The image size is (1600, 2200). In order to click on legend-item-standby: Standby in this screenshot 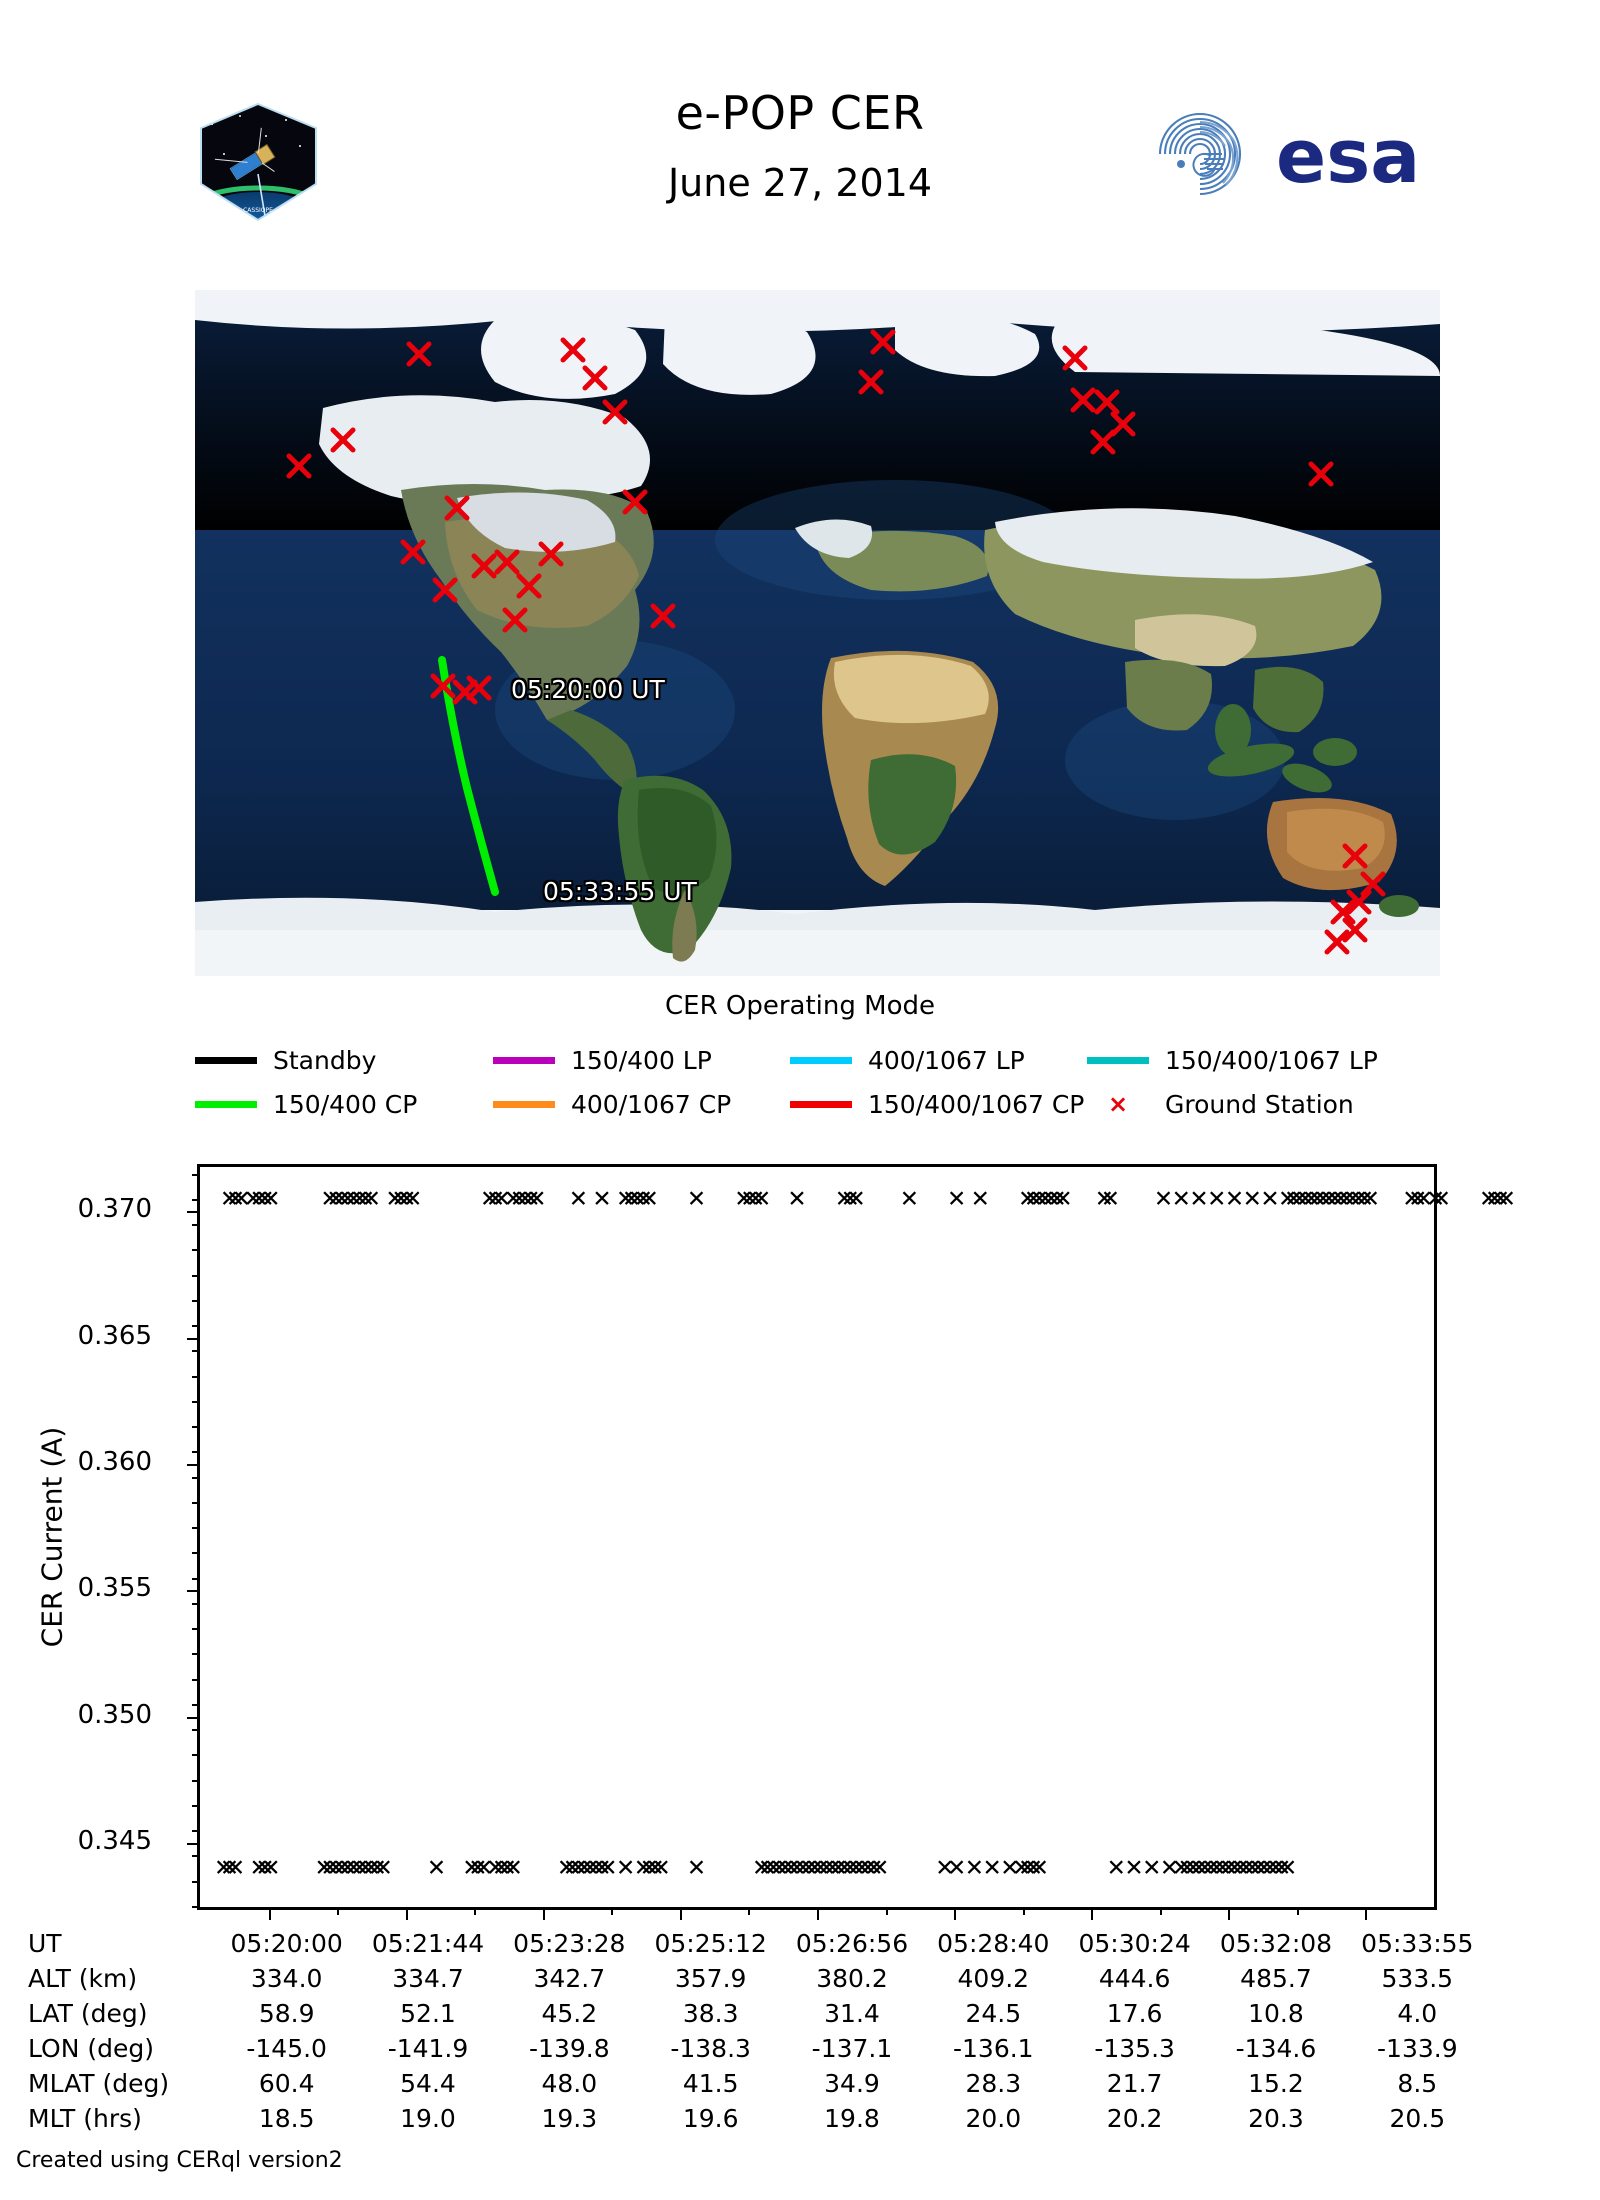, I will do `click(285, 1060)`.